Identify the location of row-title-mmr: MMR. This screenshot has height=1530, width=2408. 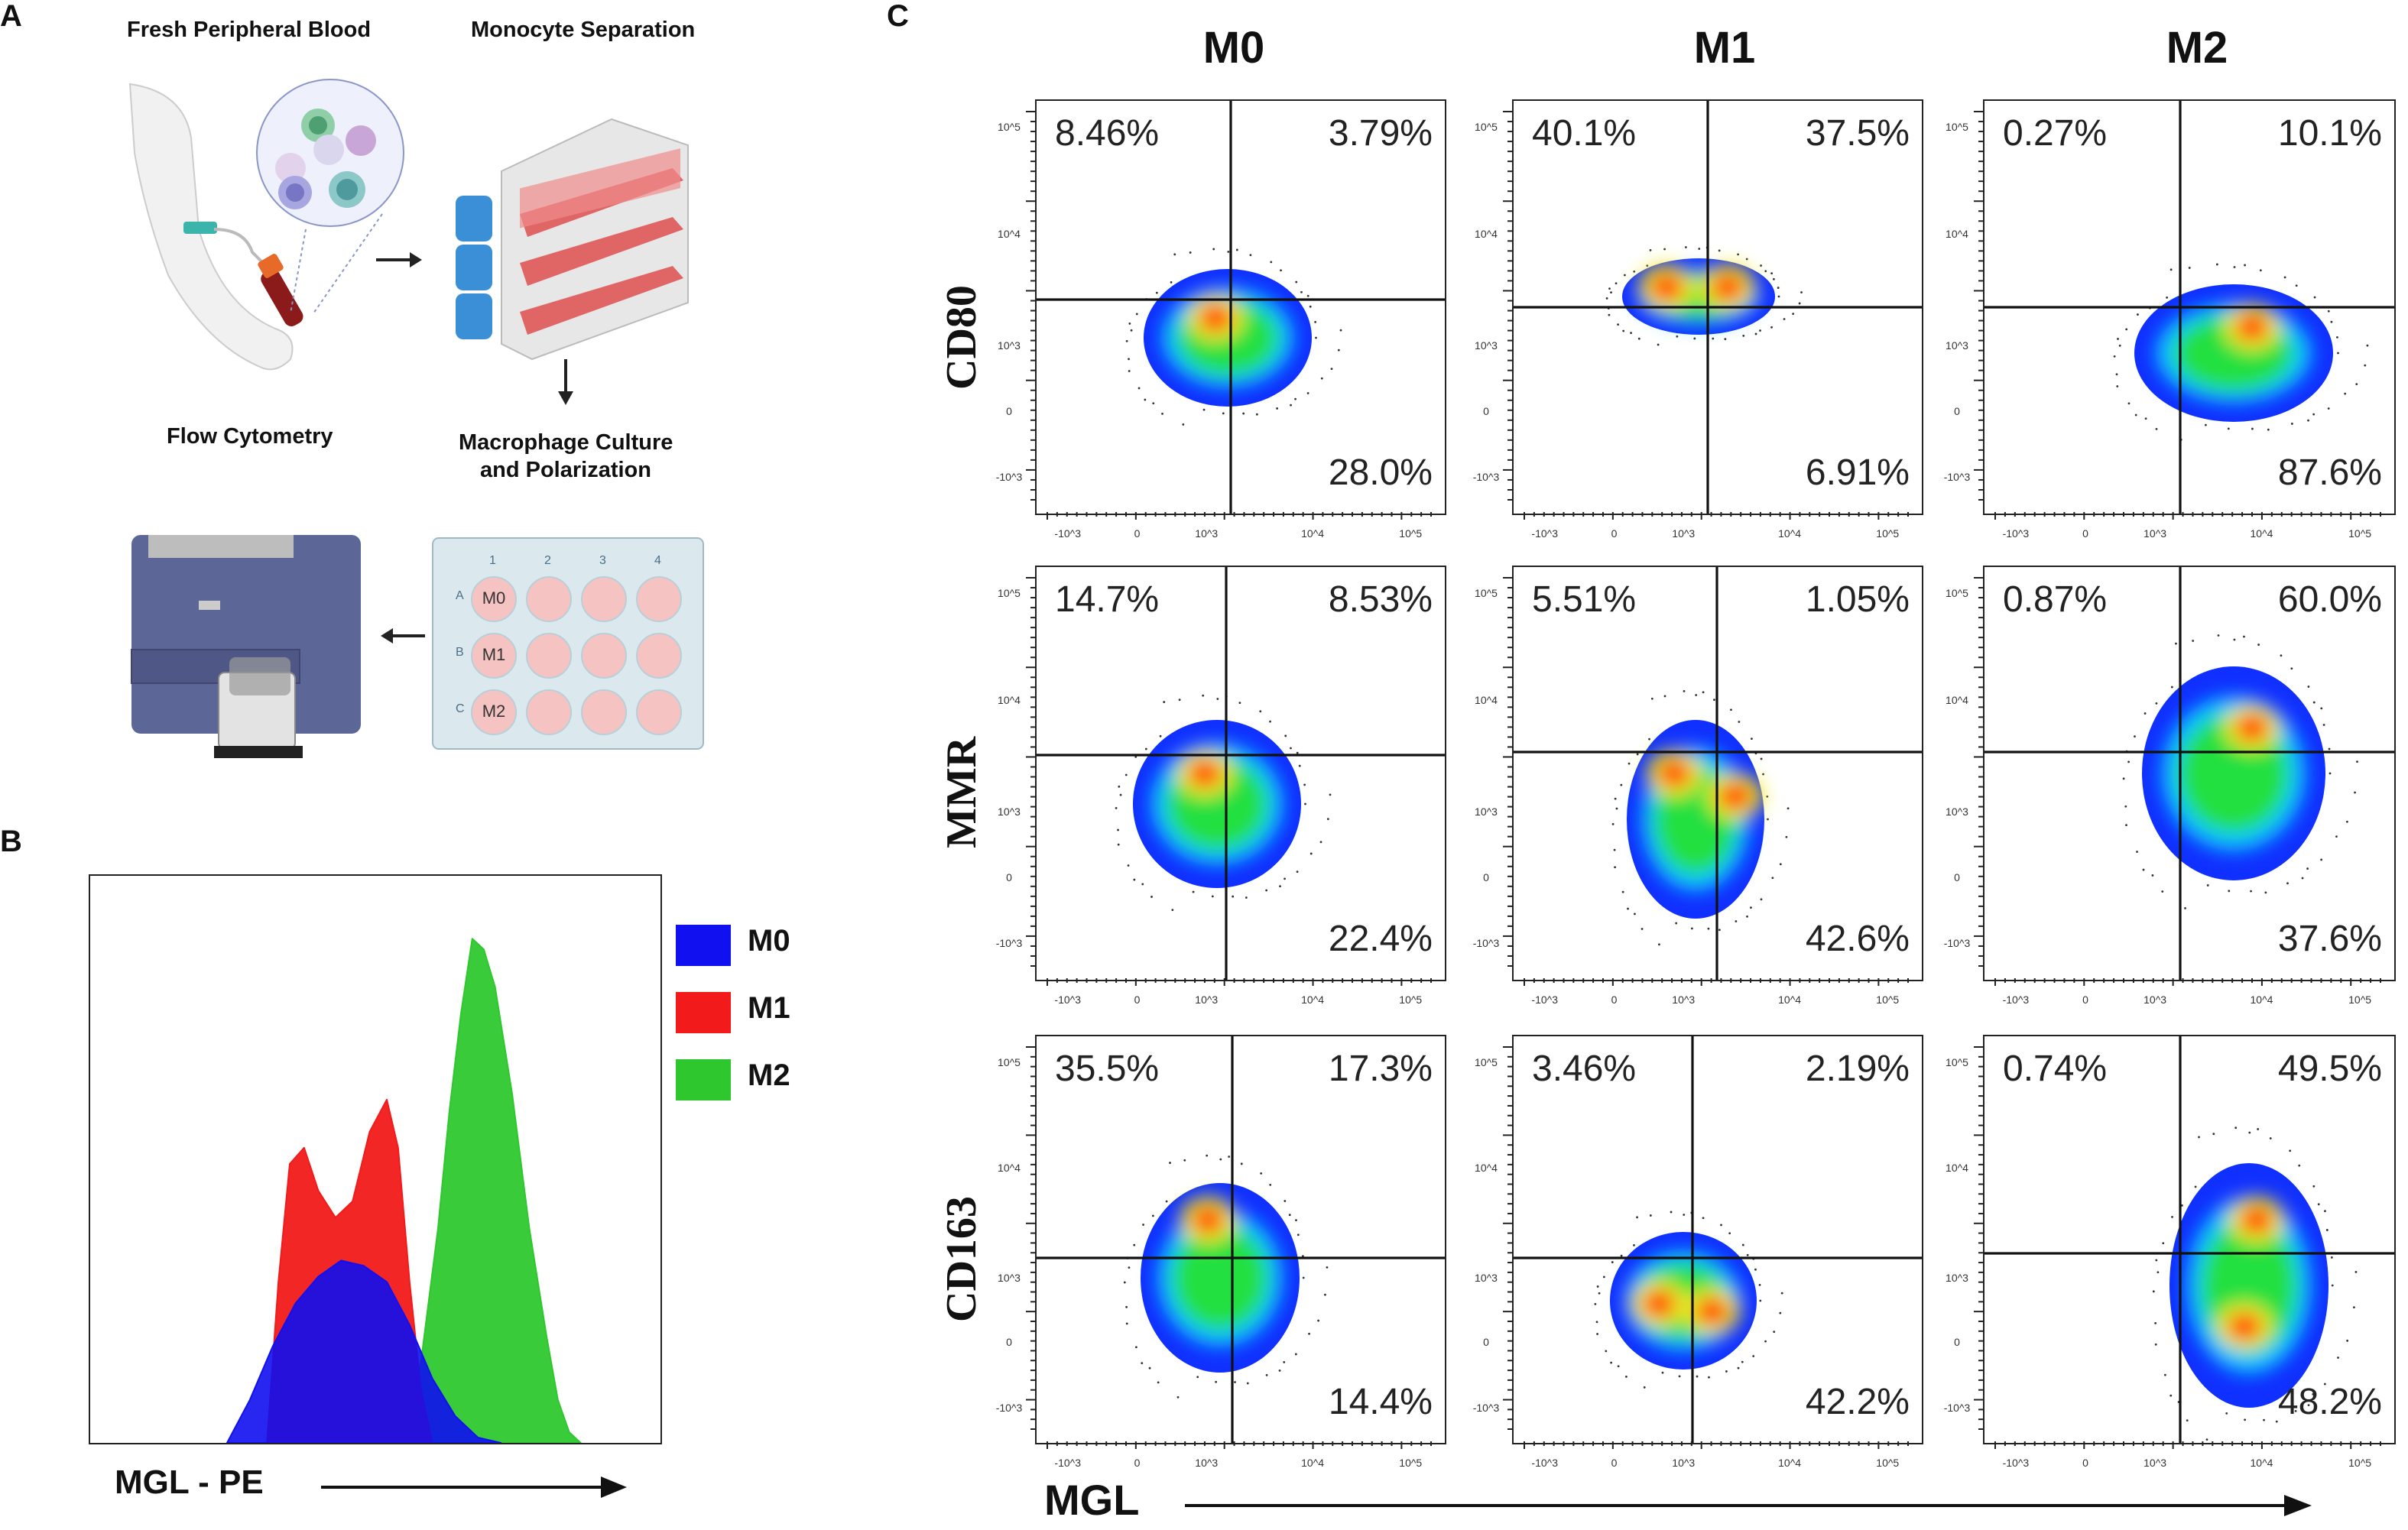
(963, 792).